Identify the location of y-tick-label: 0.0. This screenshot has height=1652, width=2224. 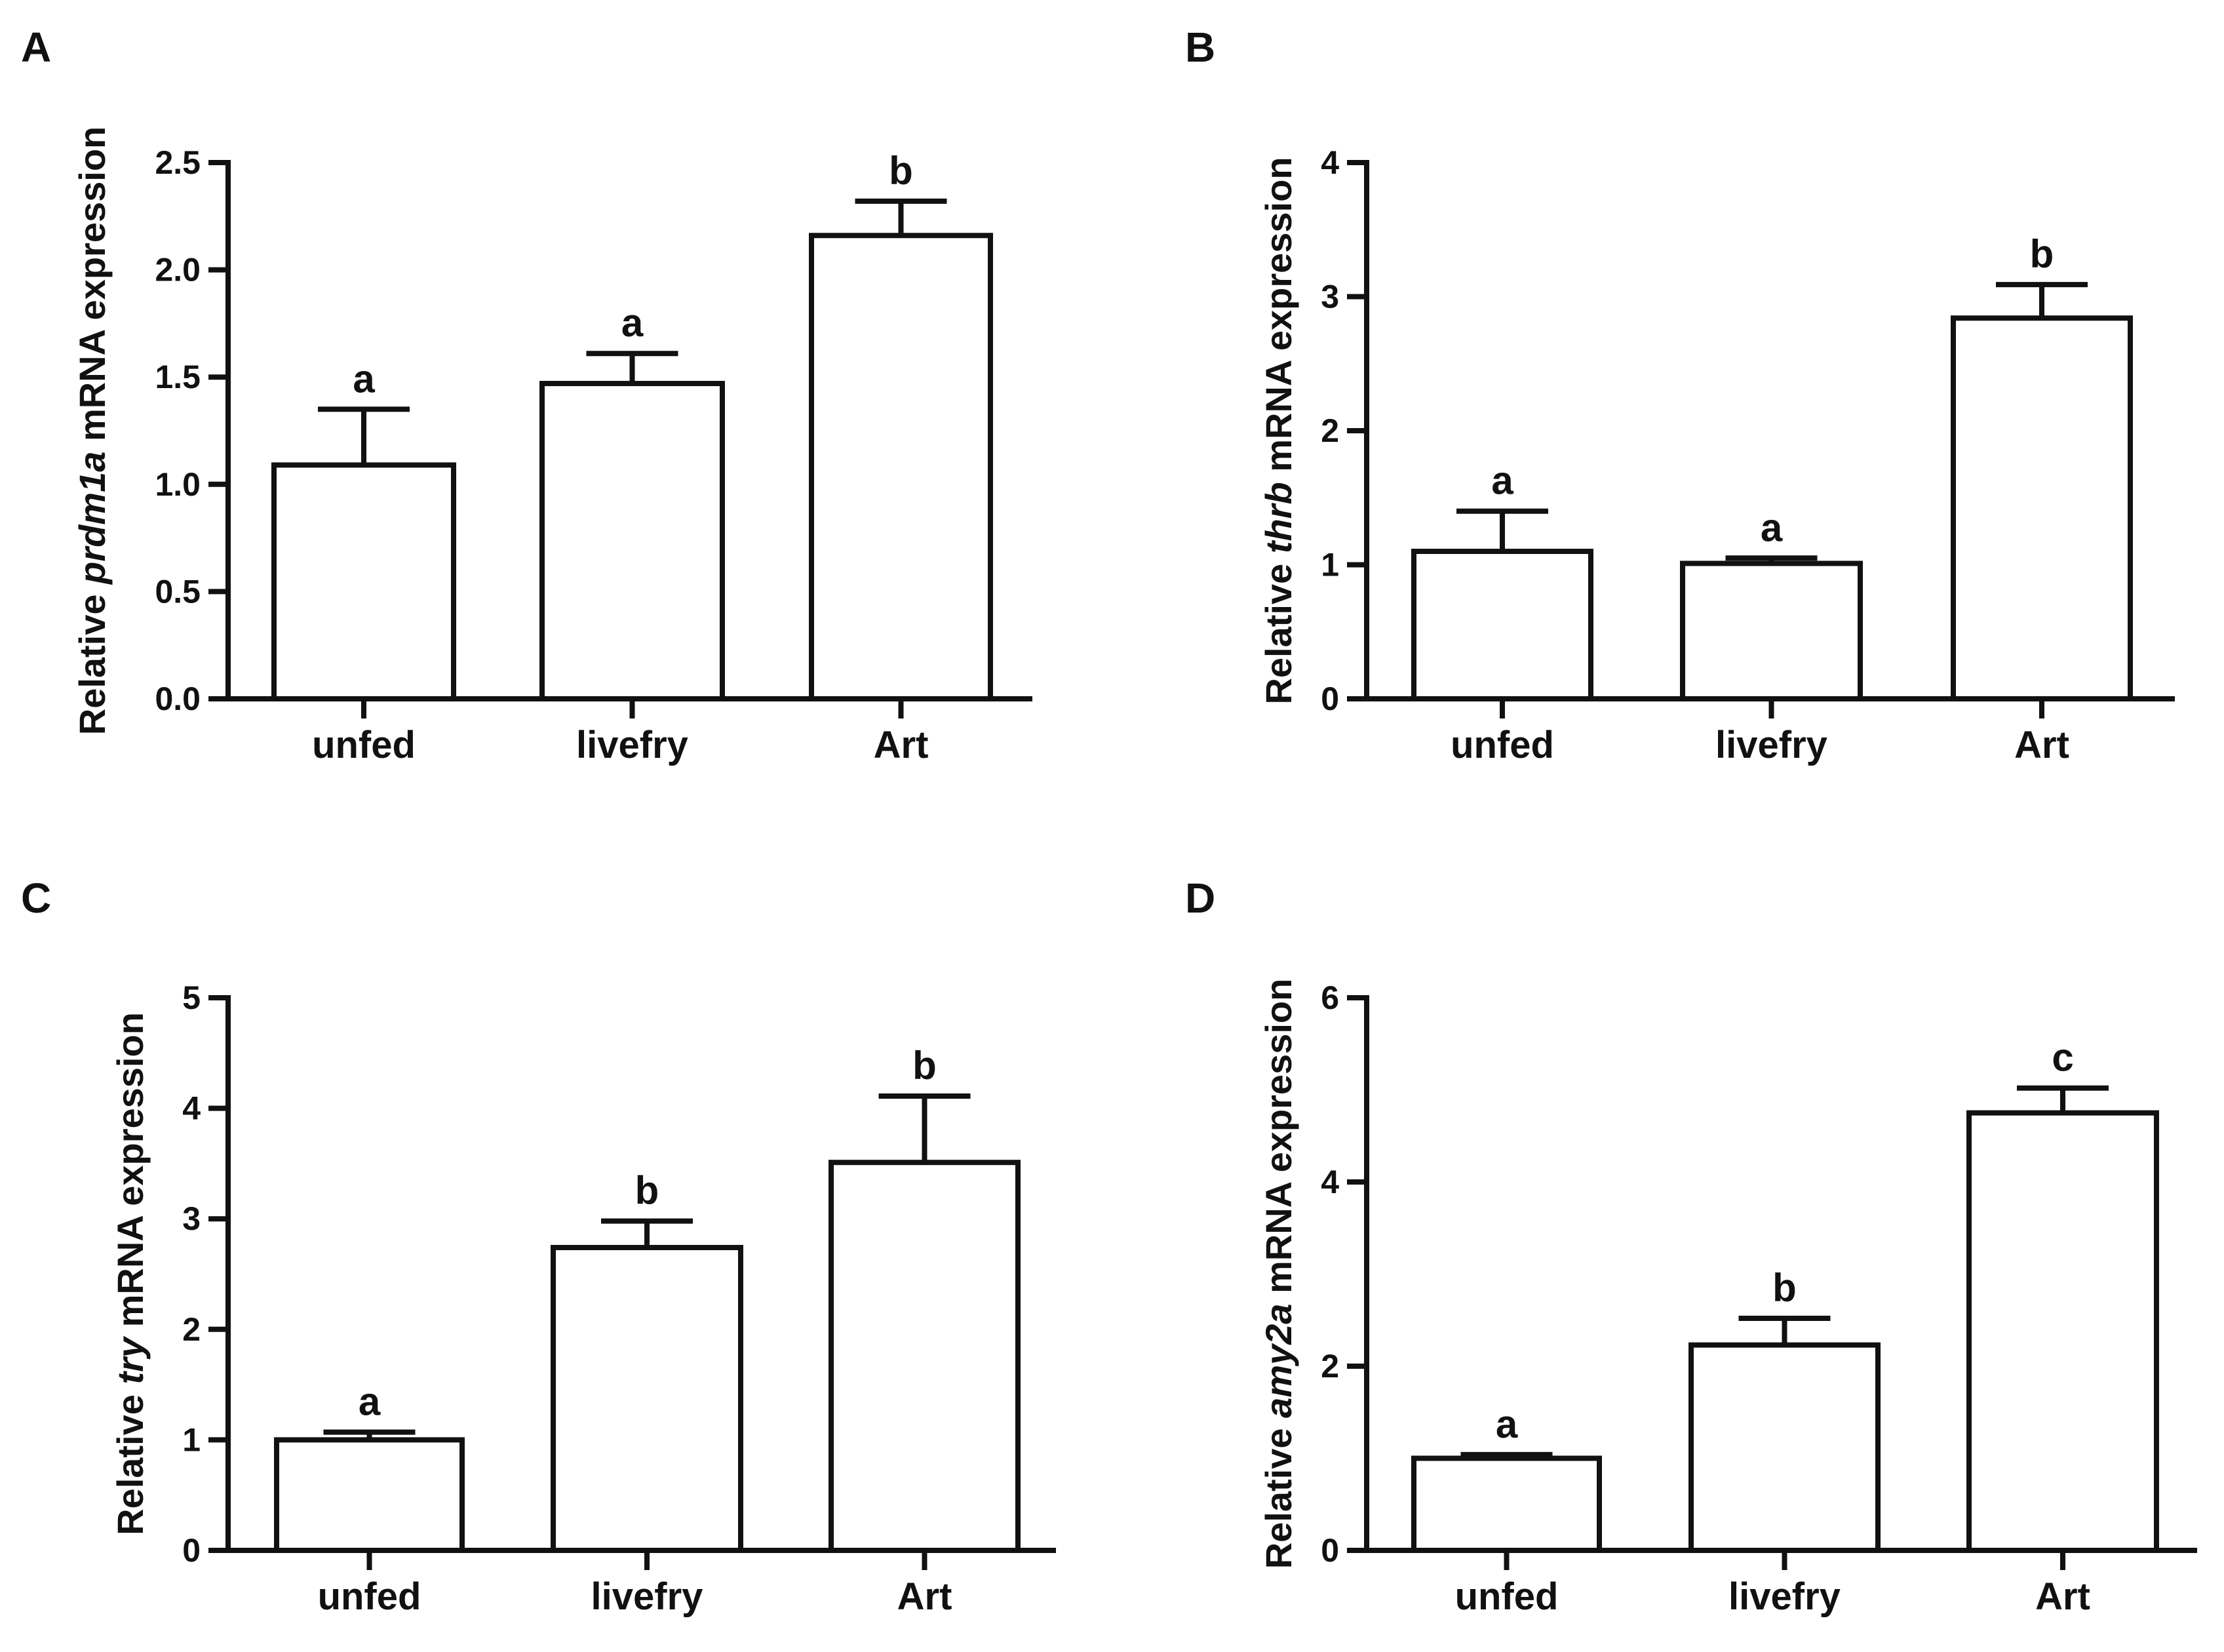
(178, 698).